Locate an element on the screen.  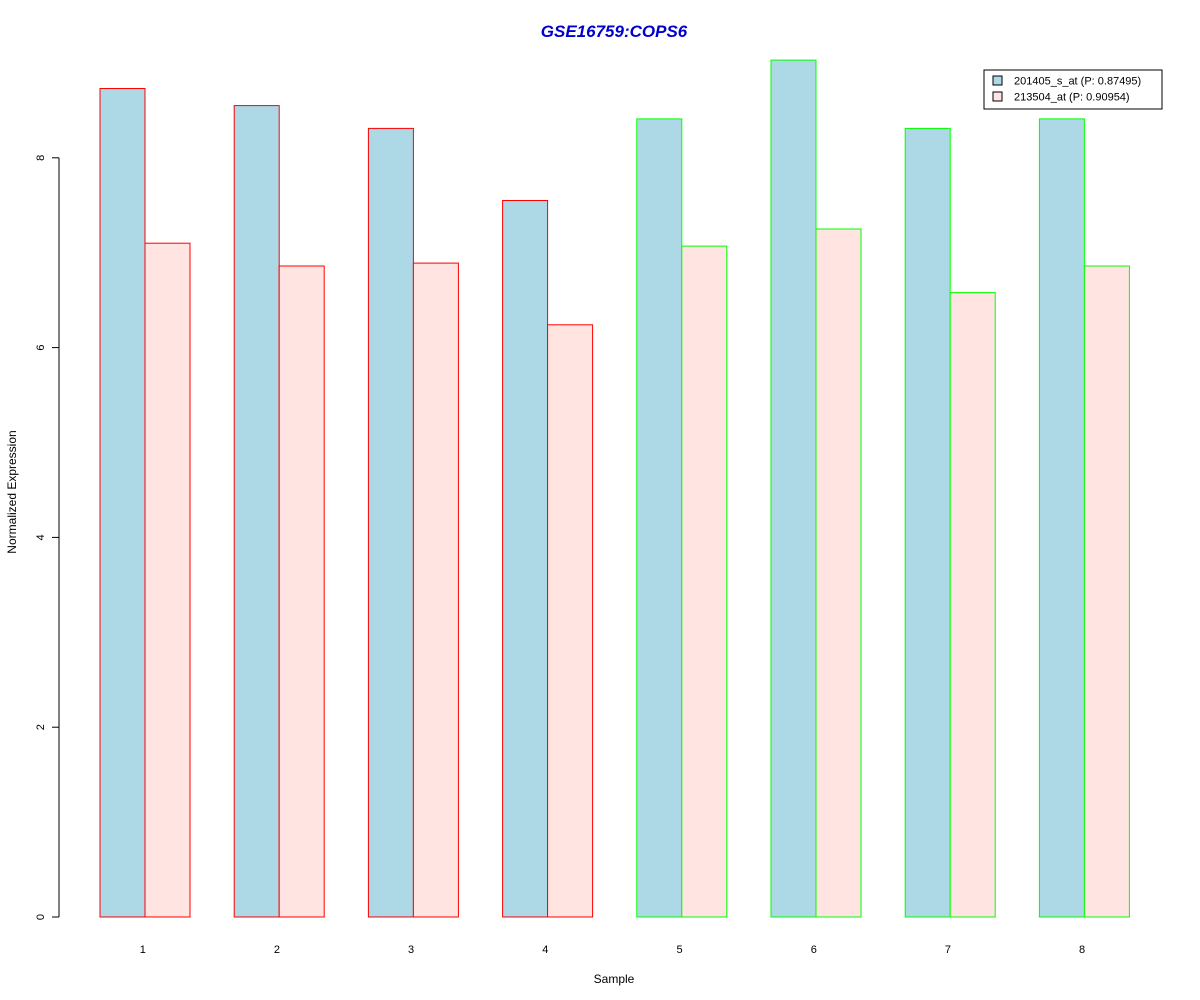
y-tick-label-0: 0 is located at coordinates (41, 917).